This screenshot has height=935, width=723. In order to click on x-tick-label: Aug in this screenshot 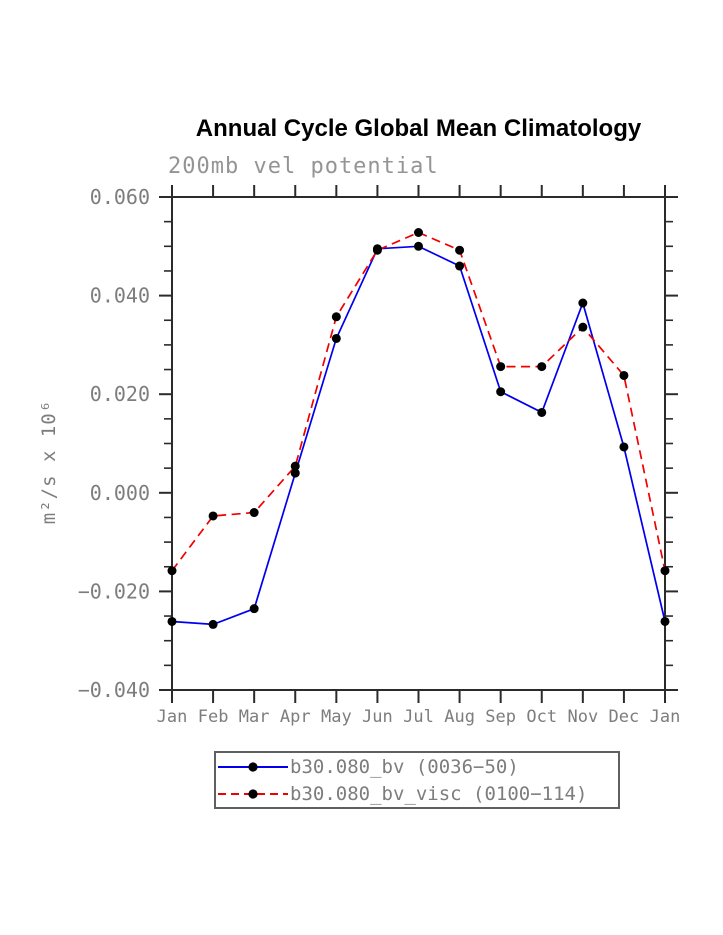, I will do `click(459, 717)`.